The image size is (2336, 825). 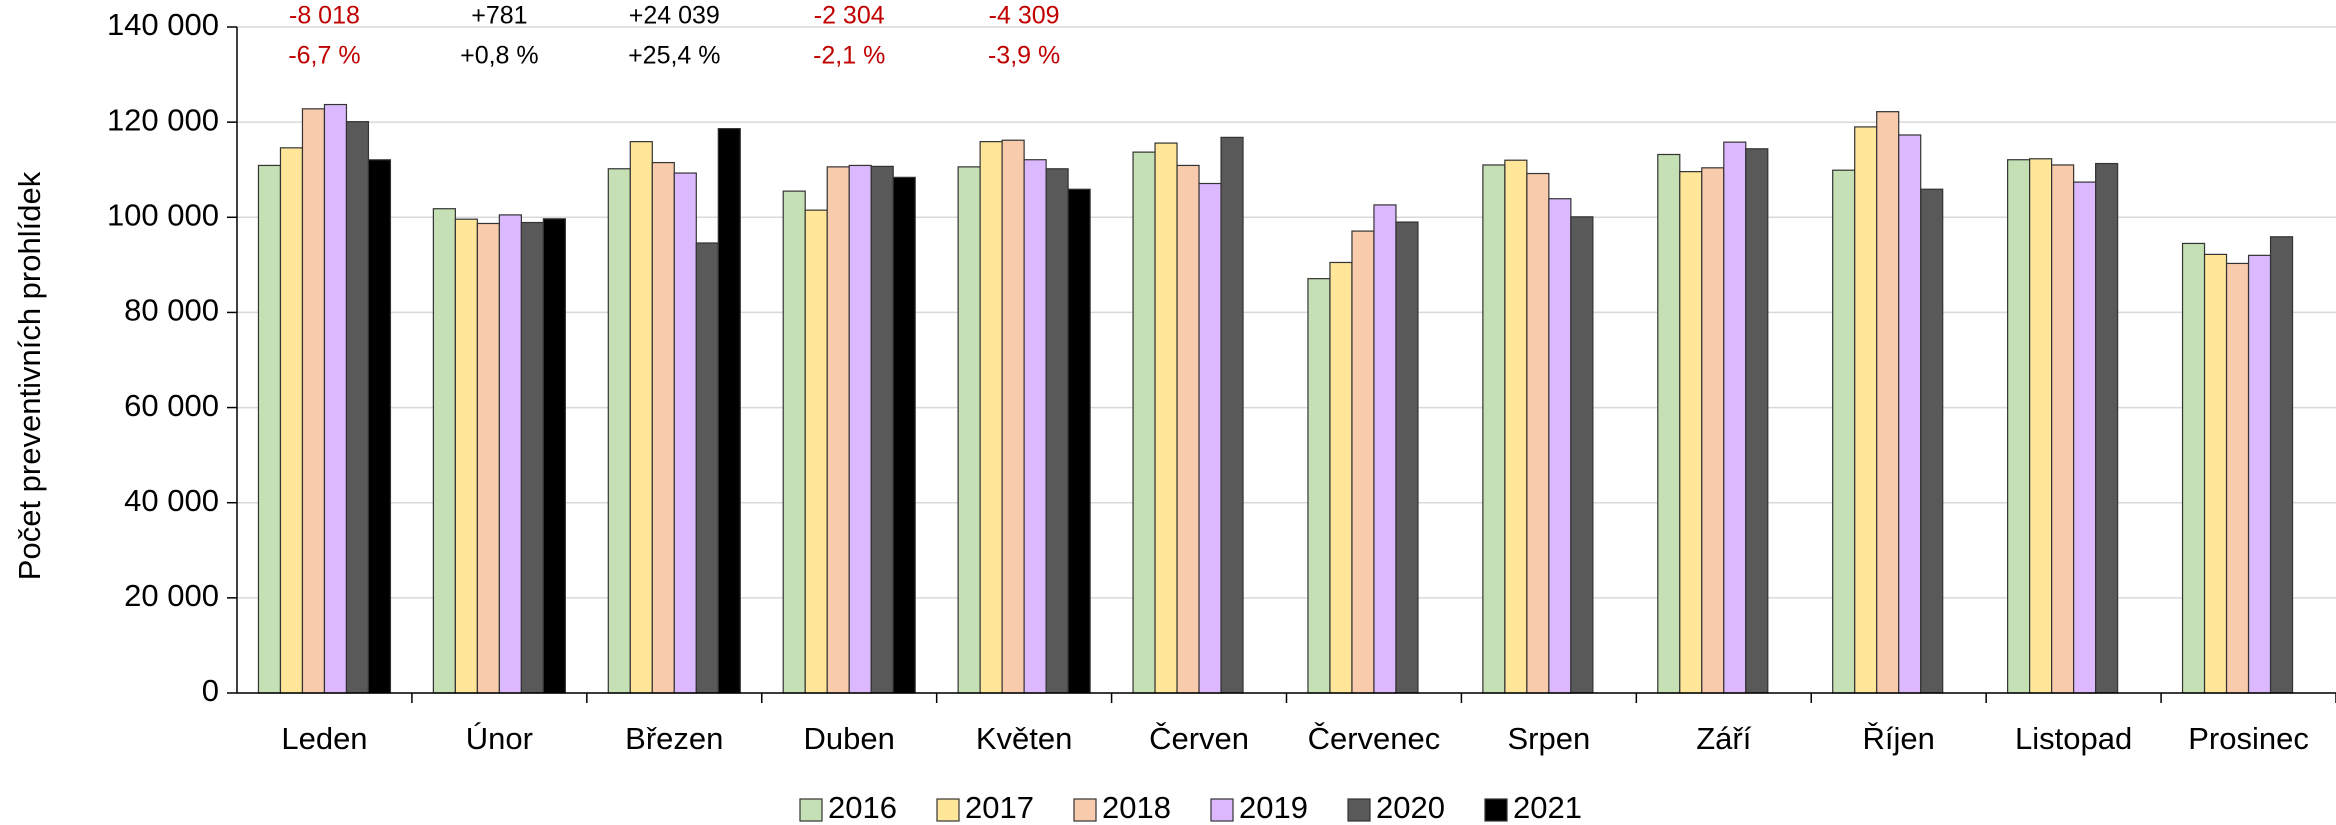 I want to click on annotation-percent: -3,9 %, so click(x=1024, y=56).